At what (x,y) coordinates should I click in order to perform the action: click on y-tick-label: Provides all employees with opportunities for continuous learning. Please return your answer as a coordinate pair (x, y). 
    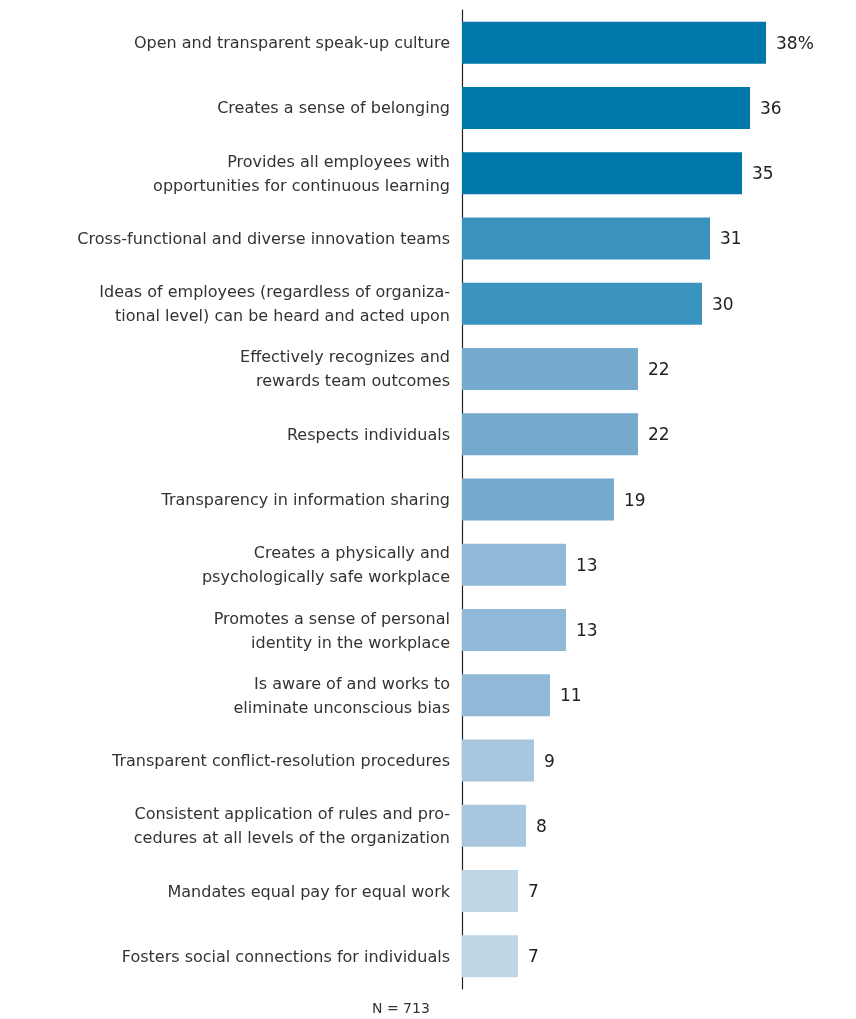
    Looking at the image, I should click on (301, 173).